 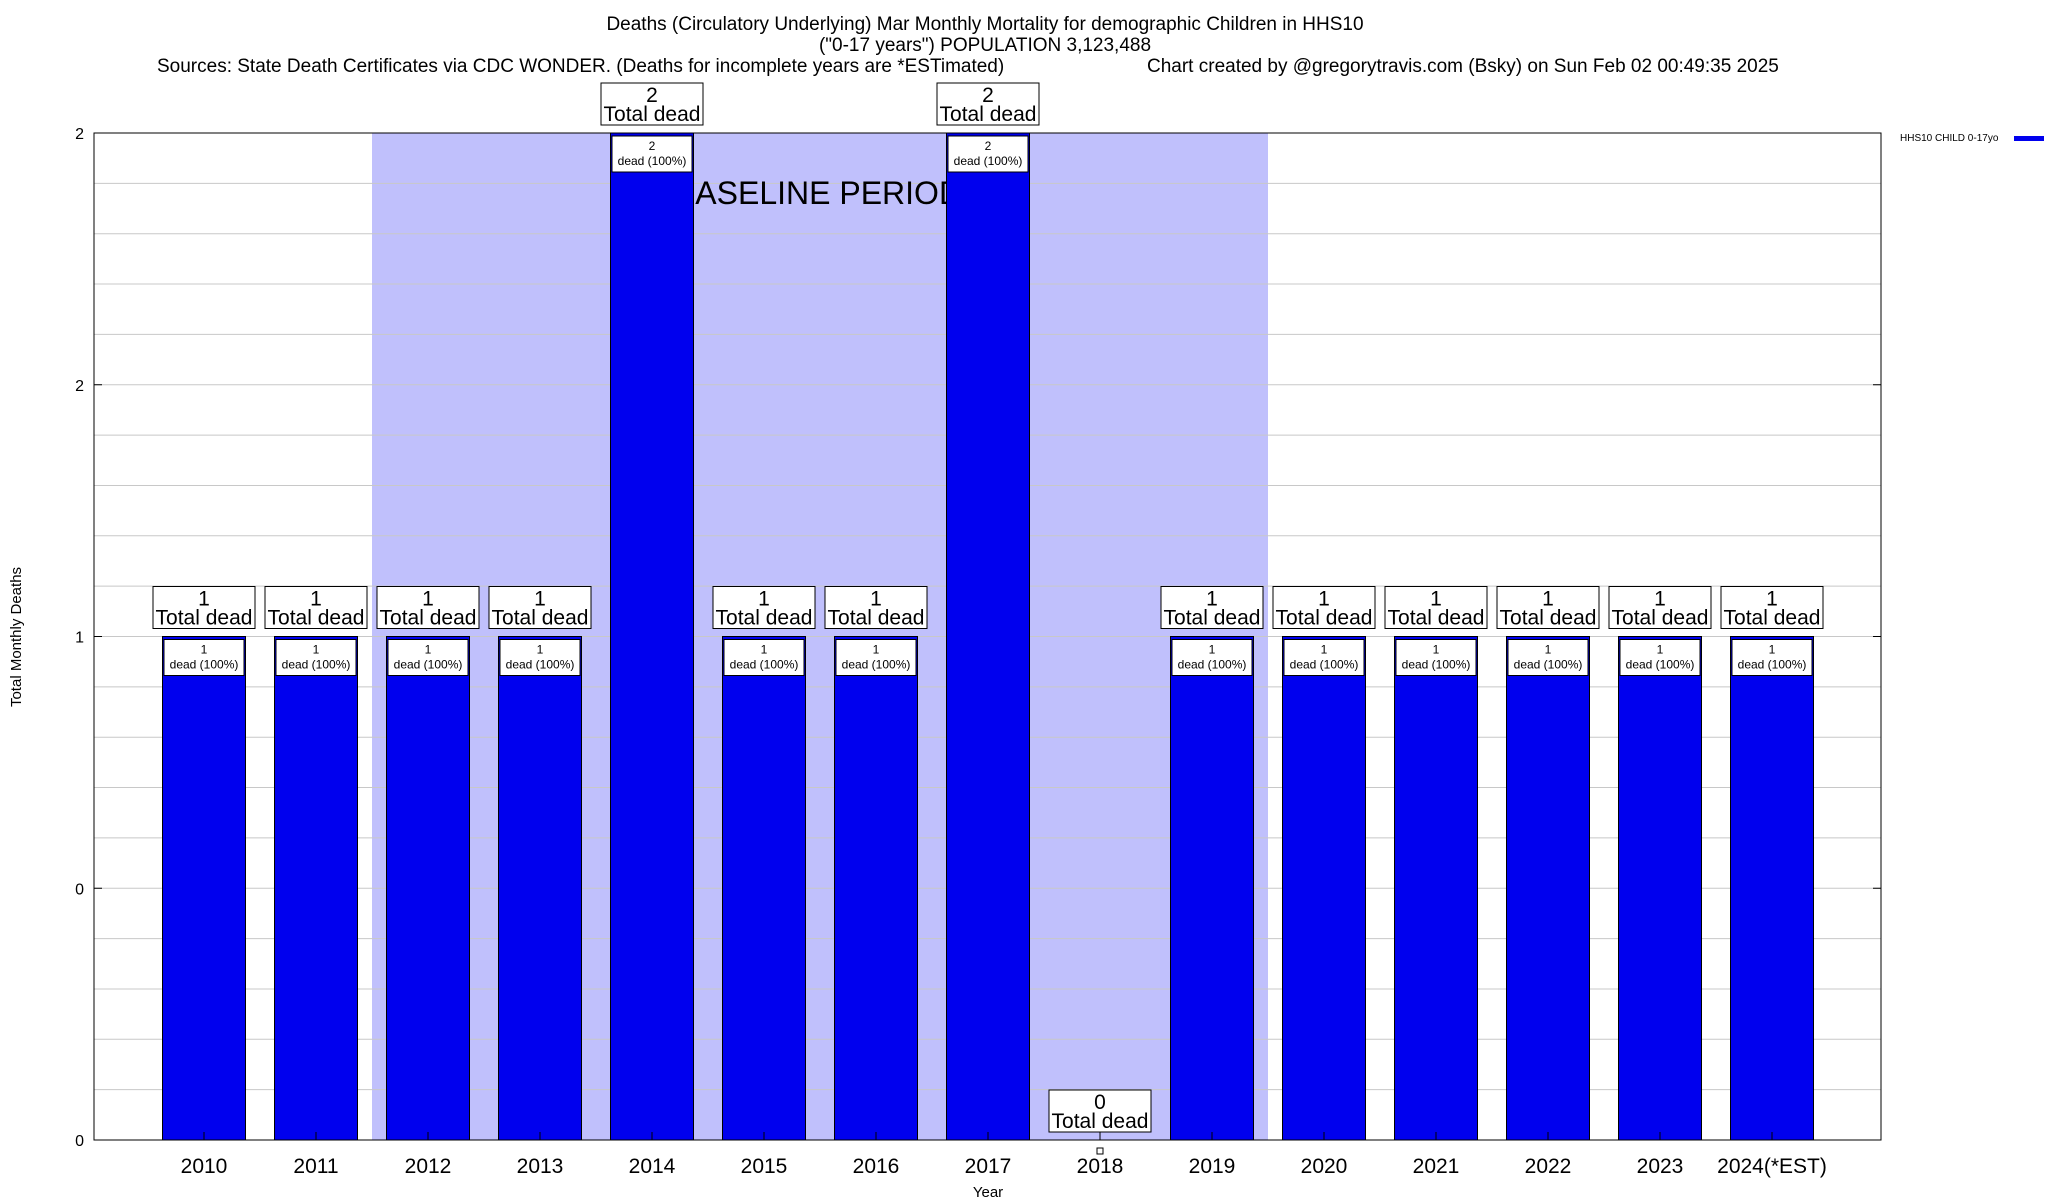 I want to click on bar-2017, so click(x=988, y=636).